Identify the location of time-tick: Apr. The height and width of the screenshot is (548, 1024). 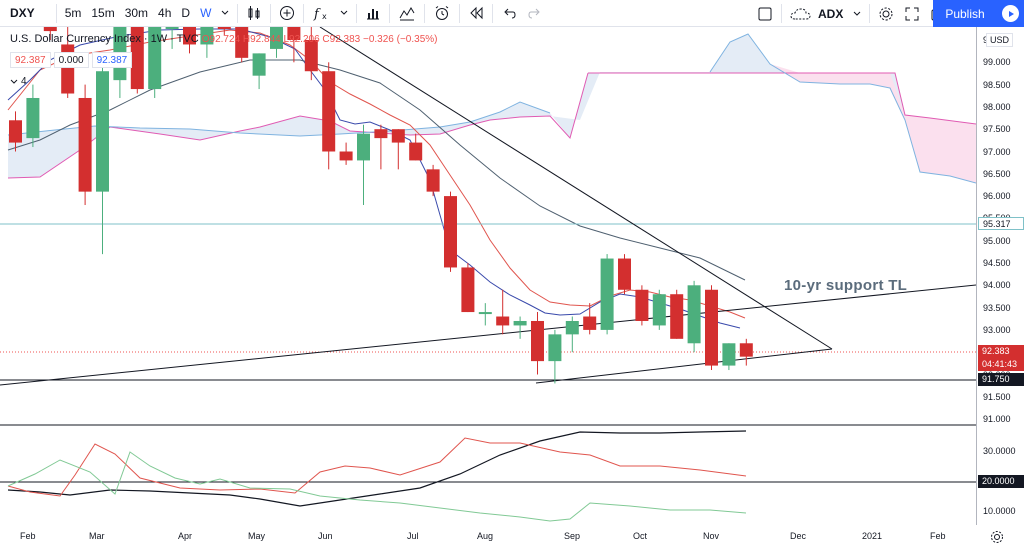
(185, 536).